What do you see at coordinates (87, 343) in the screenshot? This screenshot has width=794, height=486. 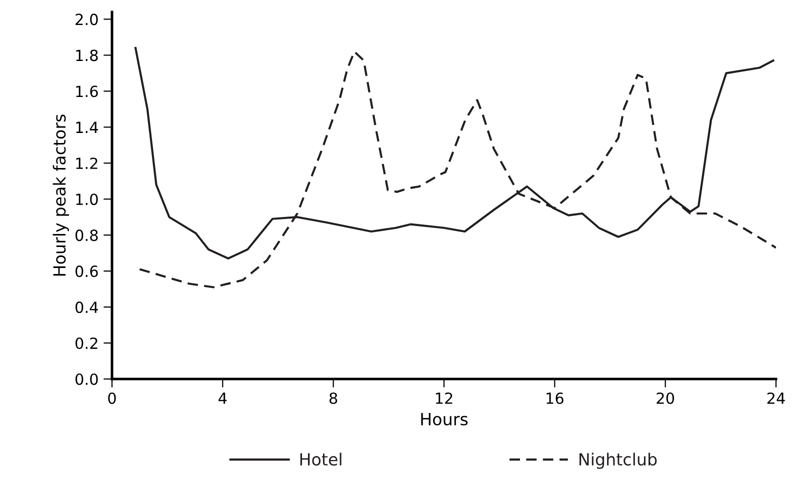 I see `y-tick-label: 0.2` at bounding box center [87, 343].